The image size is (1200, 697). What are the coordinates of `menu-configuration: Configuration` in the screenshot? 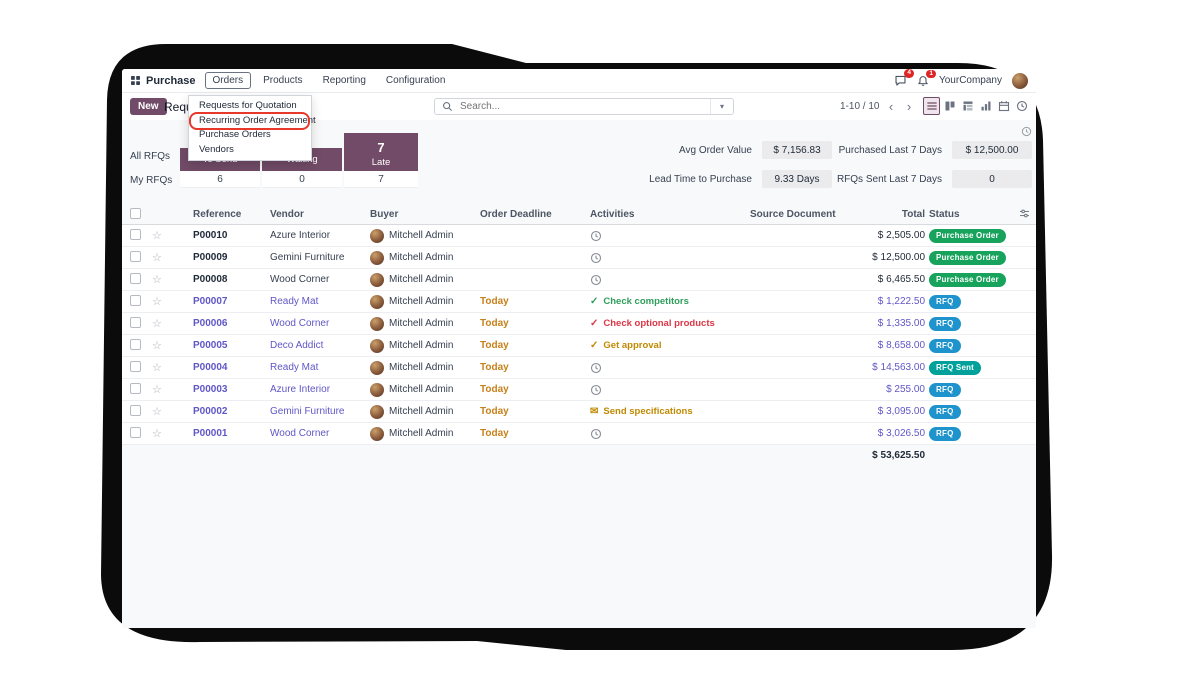 It's located at (415, 80).